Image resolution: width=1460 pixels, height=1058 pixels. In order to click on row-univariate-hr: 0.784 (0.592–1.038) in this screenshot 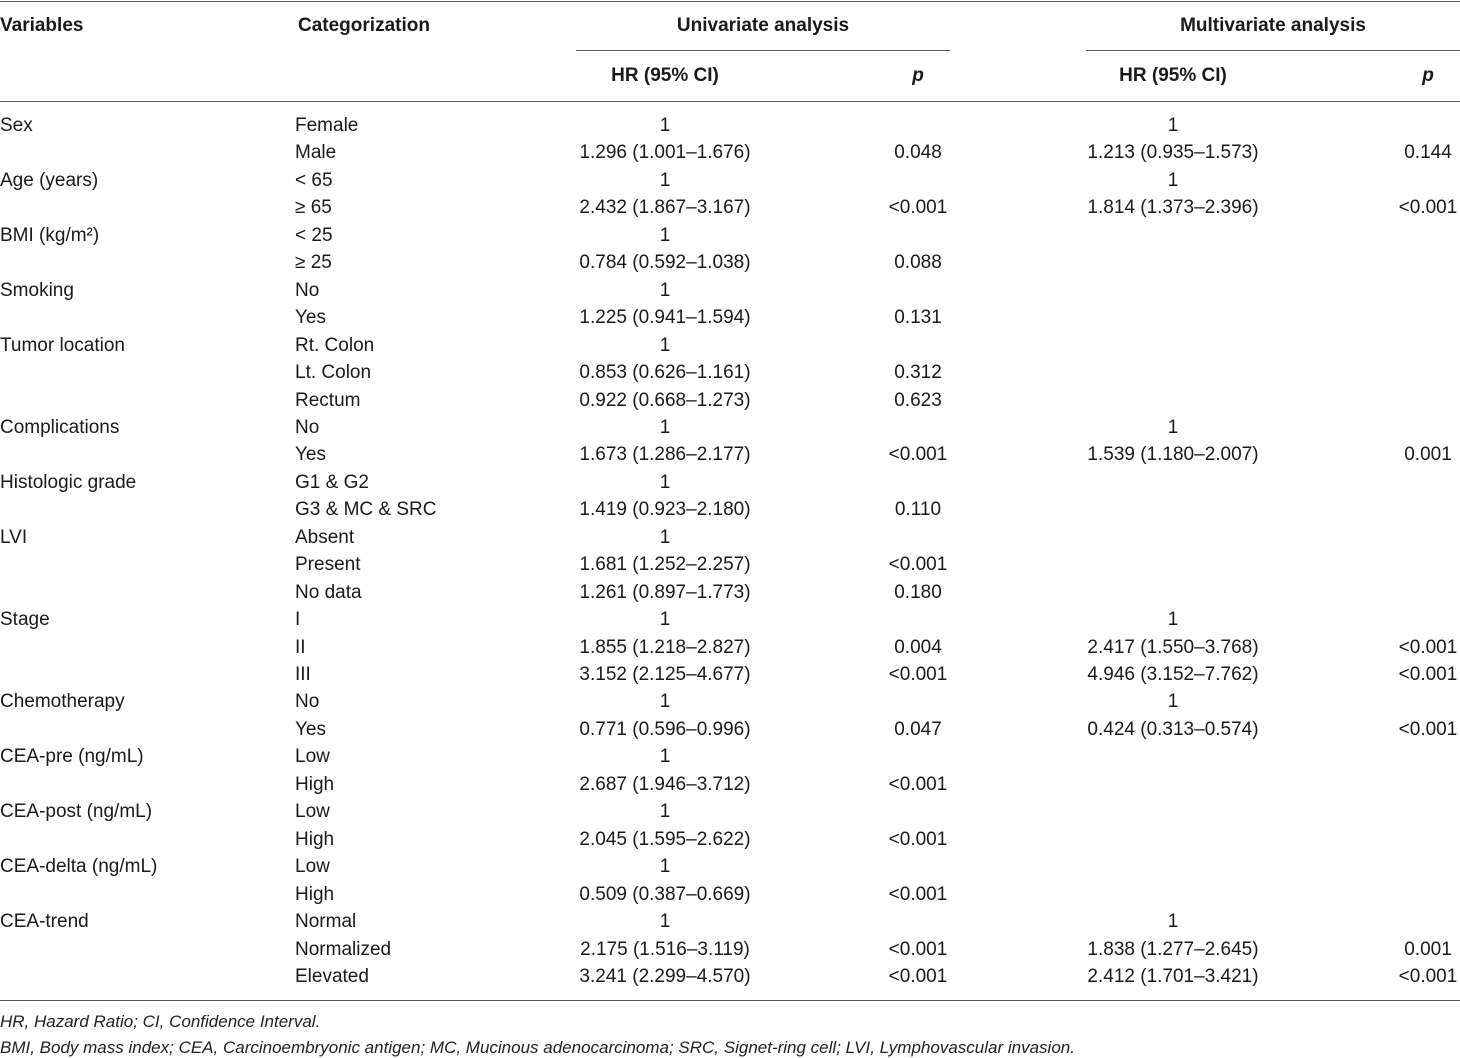, I will do `click(665, 263)`.